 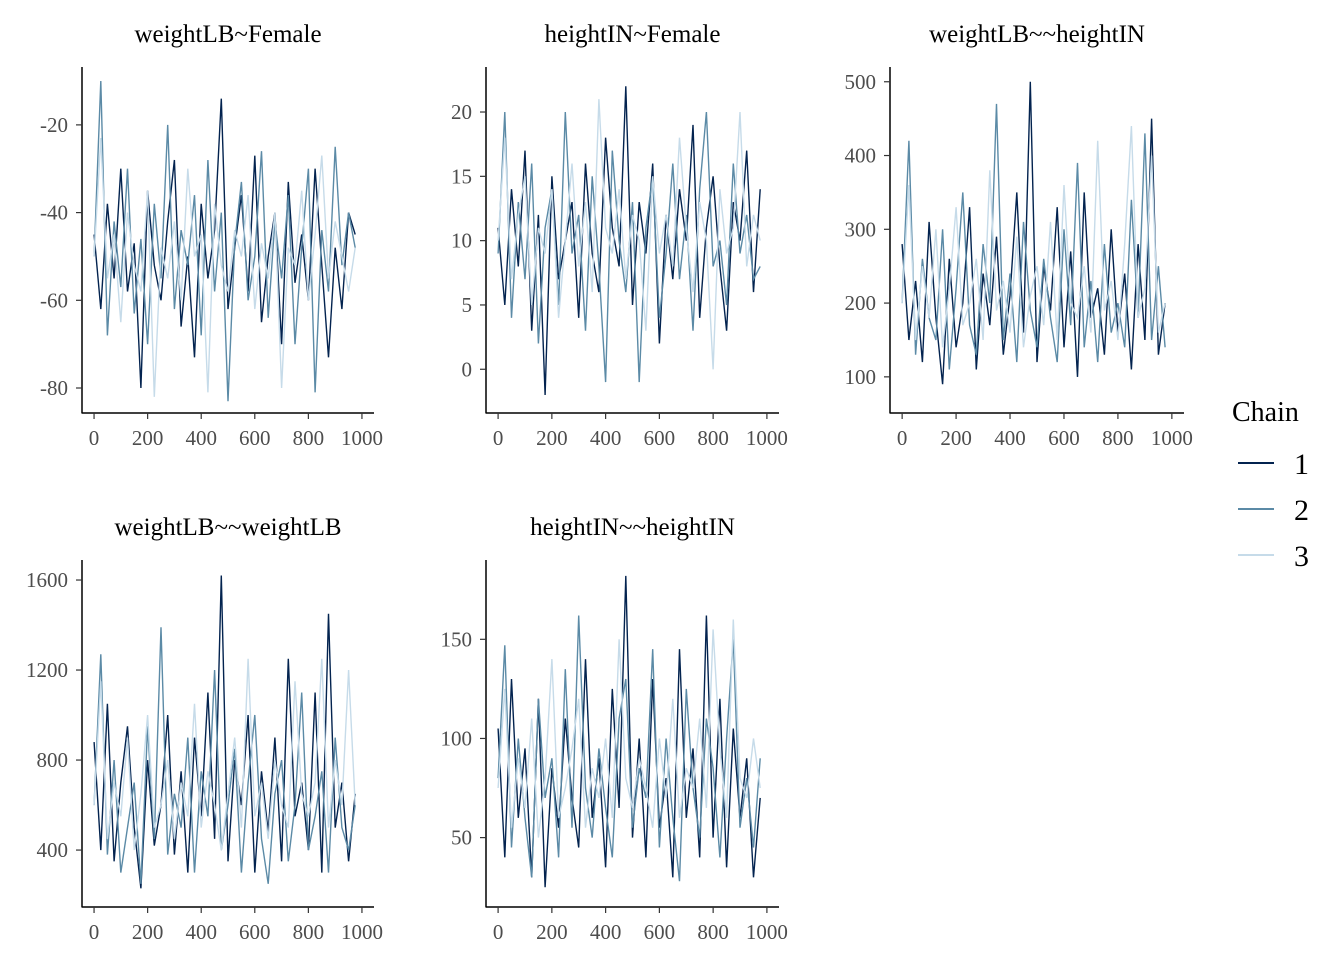 I want to click on y-tick-label: 1200, so click(x=47, y=670).